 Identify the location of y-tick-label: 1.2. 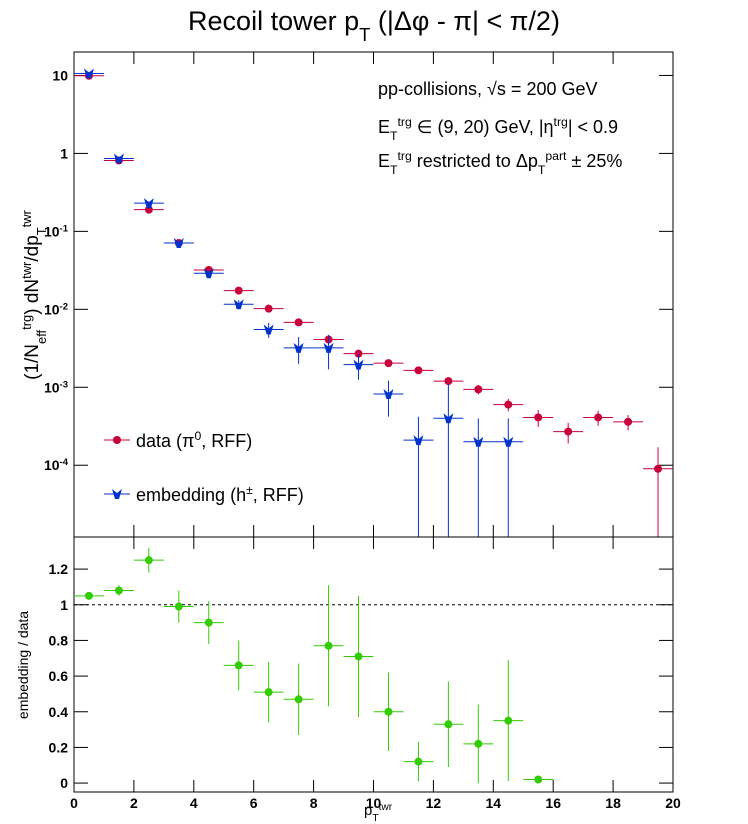
(59, 569).